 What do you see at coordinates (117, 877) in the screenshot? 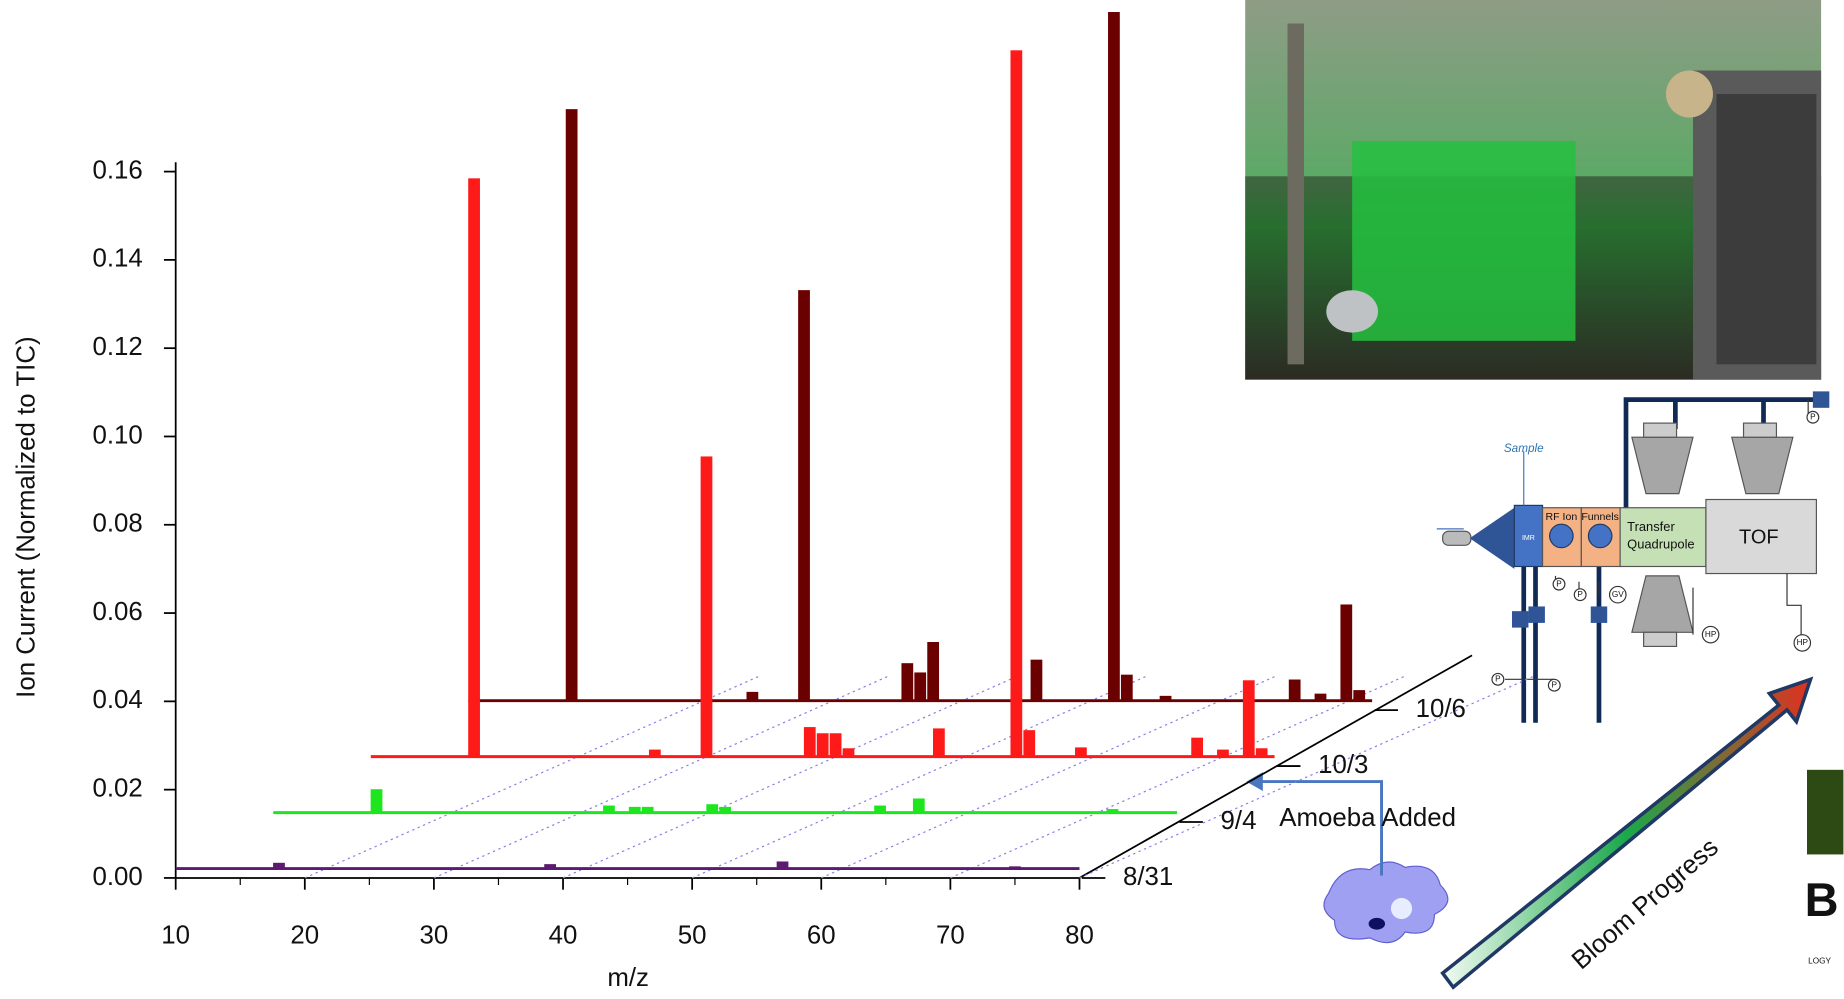
I see `y-tick-label: 0.00` at bounding box center [117, 877].